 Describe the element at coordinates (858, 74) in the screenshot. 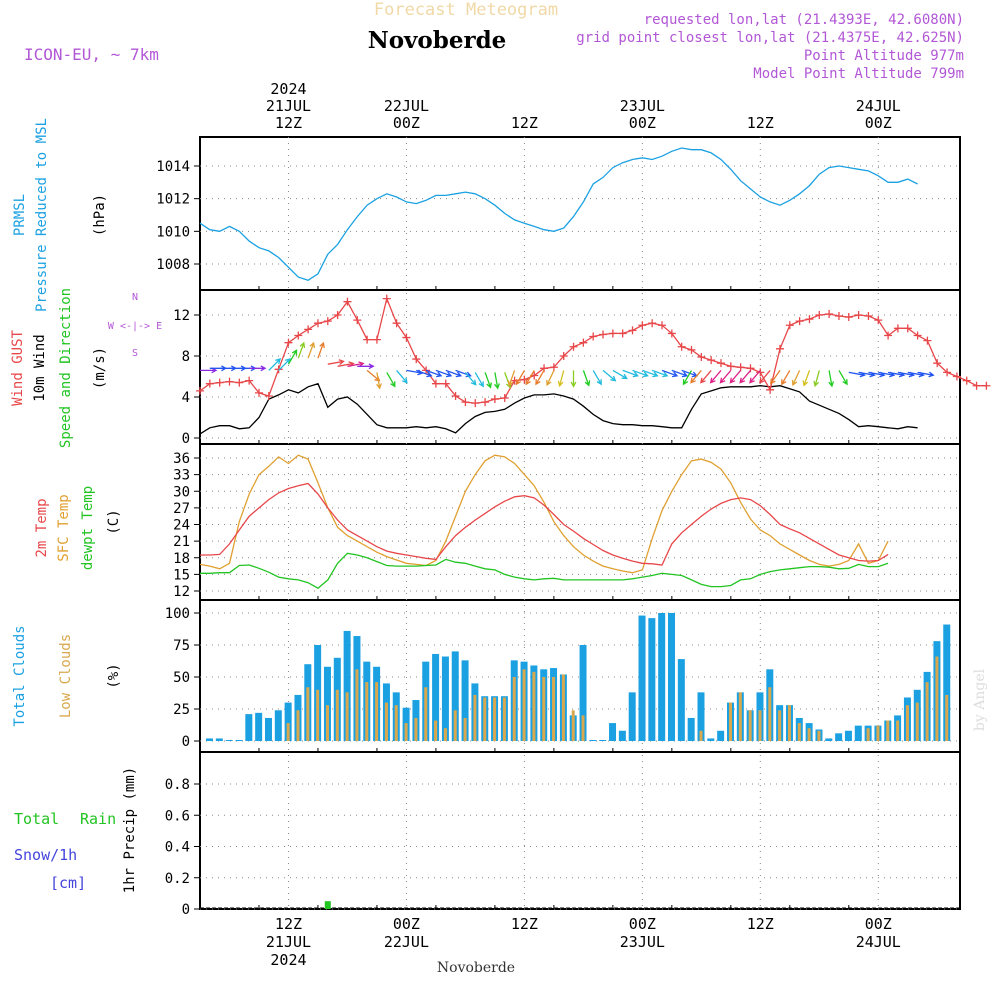

I see `info-line-4: Model Point Altitude 799m` at that location.